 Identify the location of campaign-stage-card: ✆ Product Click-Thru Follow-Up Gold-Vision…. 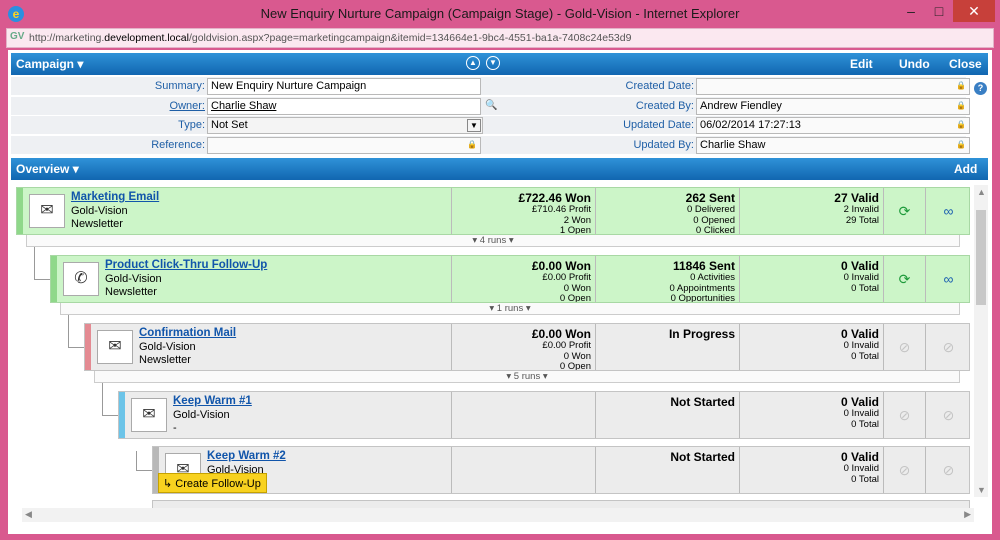
(510, 279).